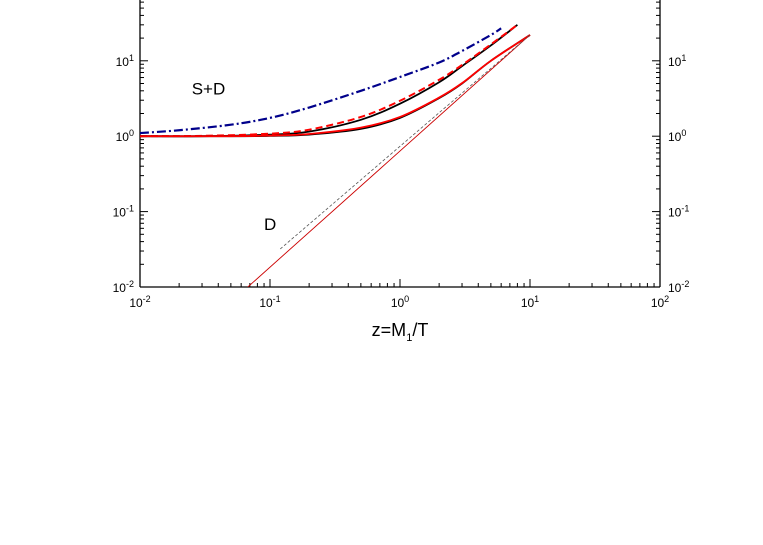 The height and width of the screenshot is (545, 763). What do you see at coordinates (678, 287) in the screenshot?
I see `y-tick-label-right: 10⁻²` at bounding box center [678, 287].